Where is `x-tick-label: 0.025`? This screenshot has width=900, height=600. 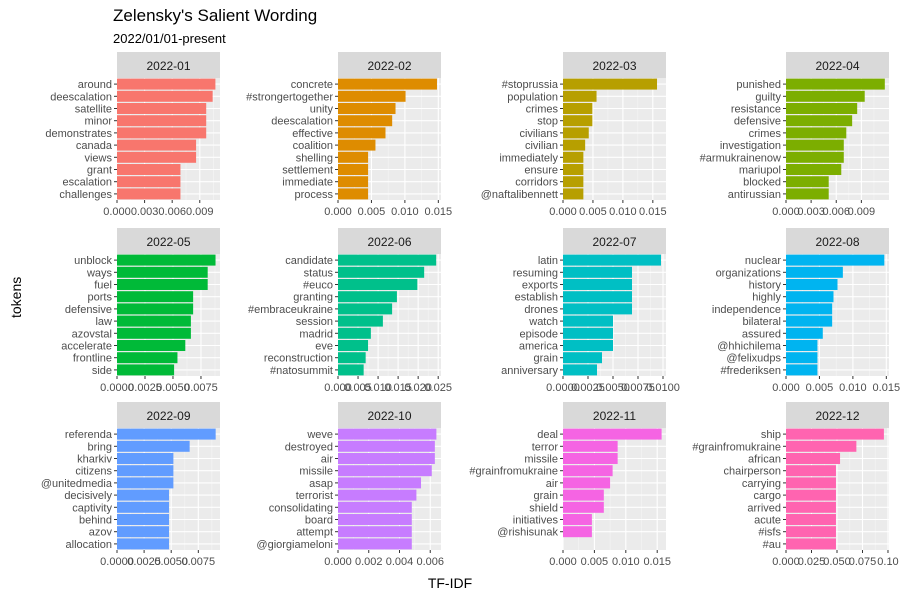
x-tick-label: 0.025 is located at coordinates (812, 562).